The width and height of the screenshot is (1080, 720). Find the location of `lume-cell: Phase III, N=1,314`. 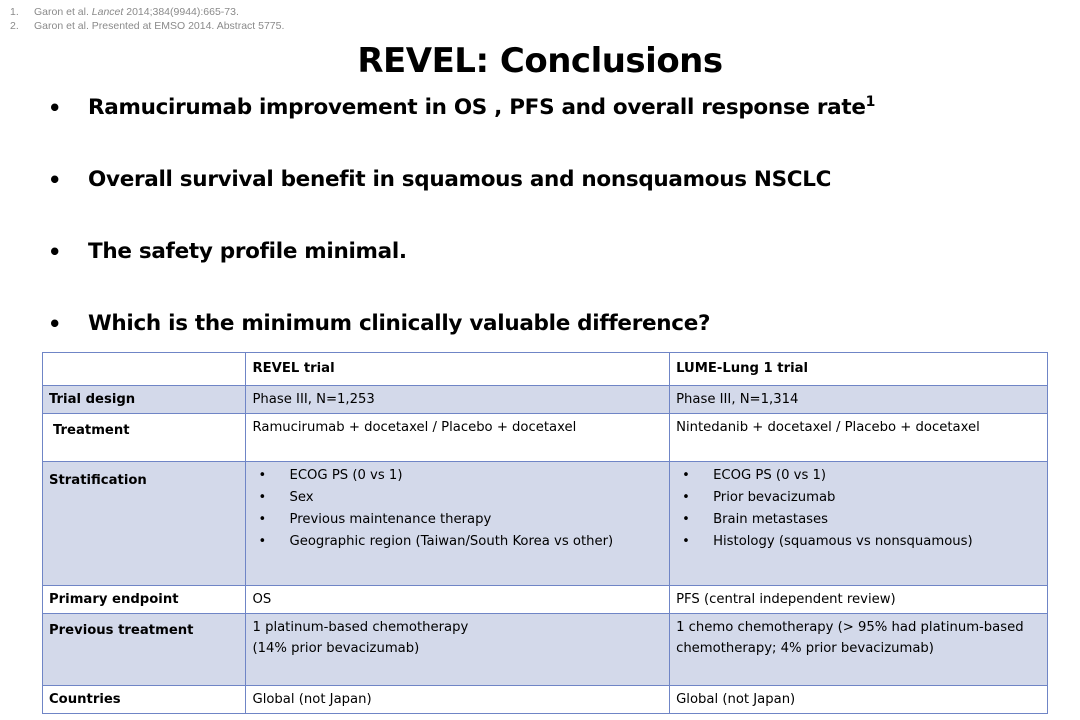

lume-cell: Phase III, N=1,314 is located at coordinates (858, 399).